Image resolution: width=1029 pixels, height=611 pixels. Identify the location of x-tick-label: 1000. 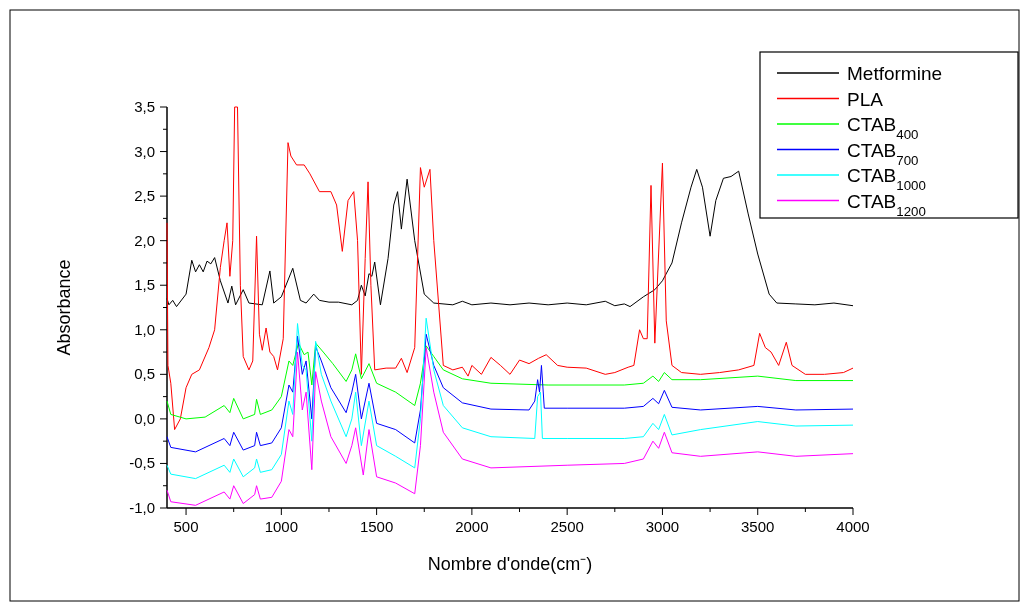
(281, 526).